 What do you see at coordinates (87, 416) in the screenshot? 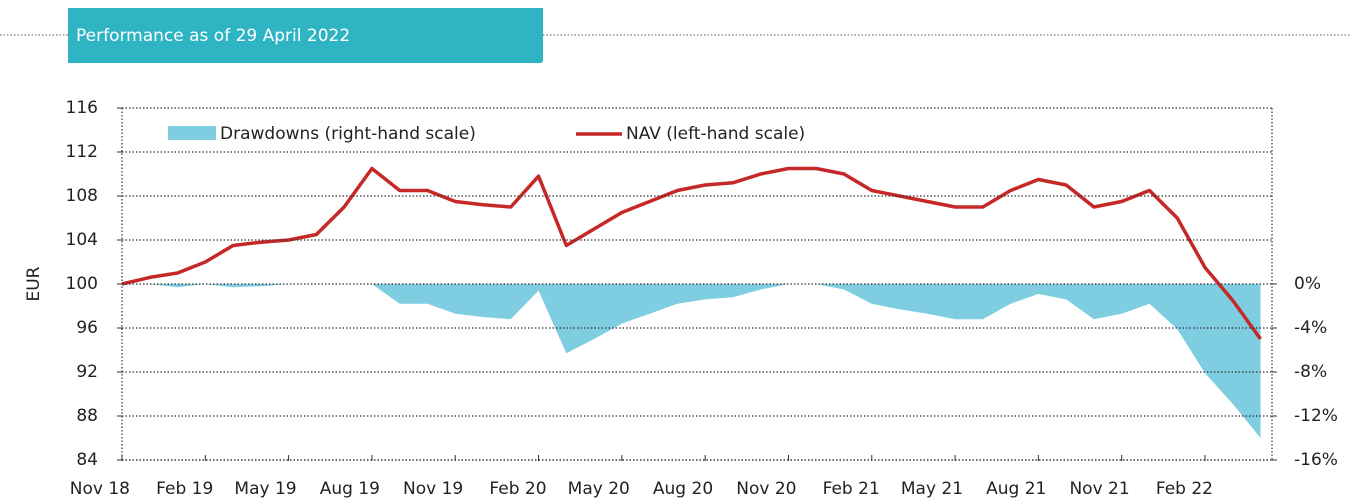
I see `y-tick-label: 88` at bounding box center [87, 416].